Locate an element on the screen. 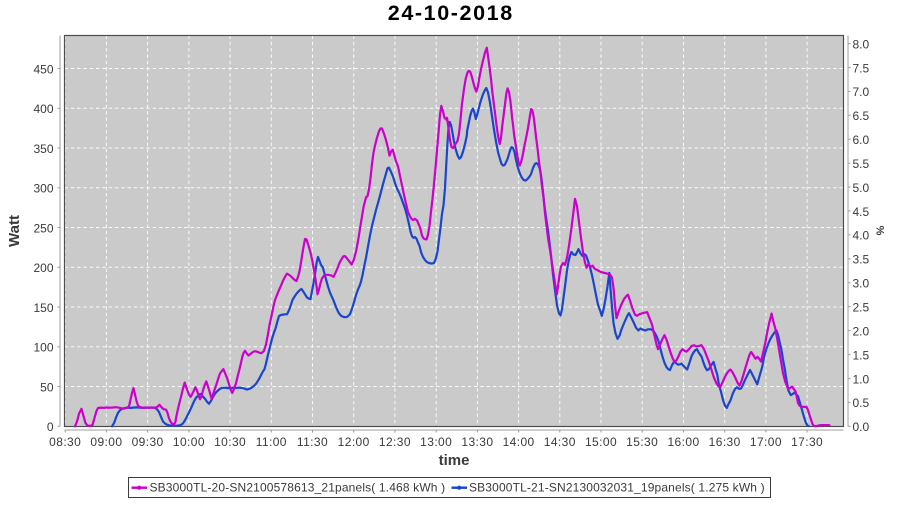  svg-text: 350 is located at coordinates (43, 149).